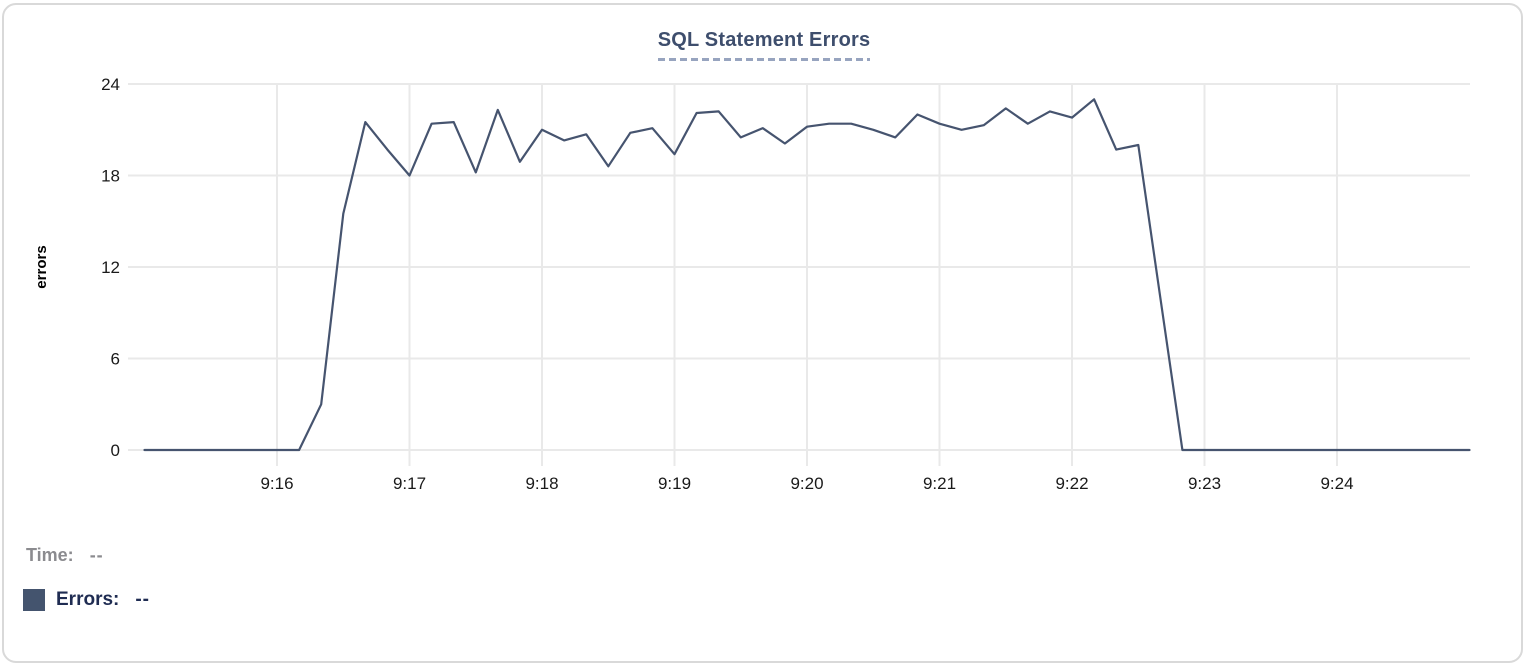  What do you see at coordinates (110, 176) in the screenshot?
I see `y-tick-label: 18` at bounding box center [110, 176].